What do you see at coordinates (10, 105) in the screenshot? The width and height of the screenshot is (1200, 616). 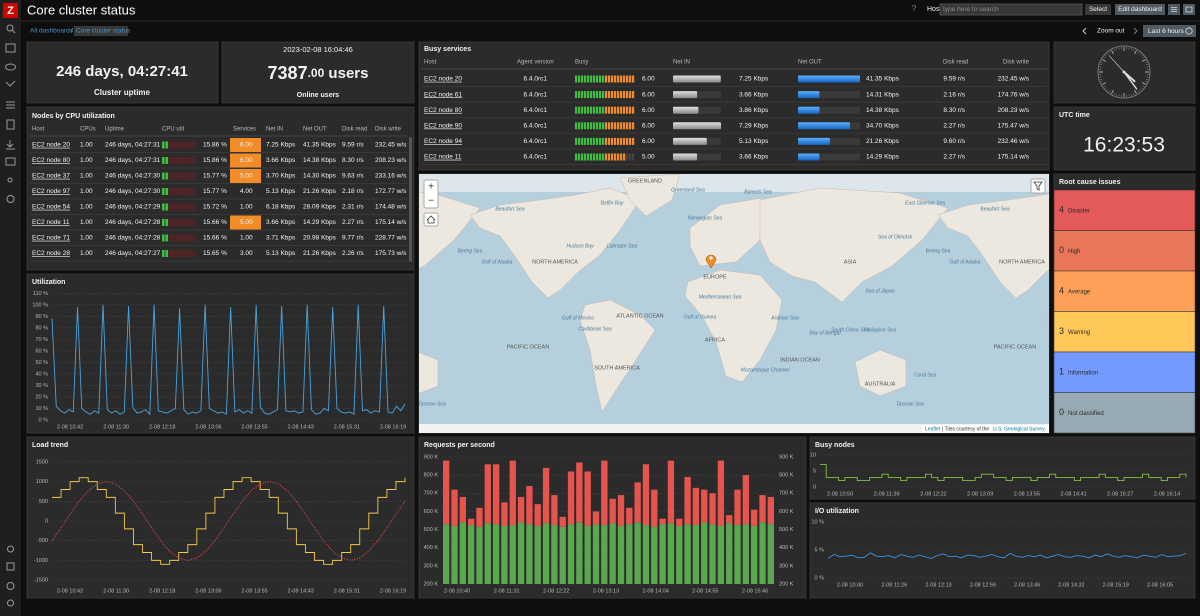 I see `inventory-icon` at bounding box center [10, 105].